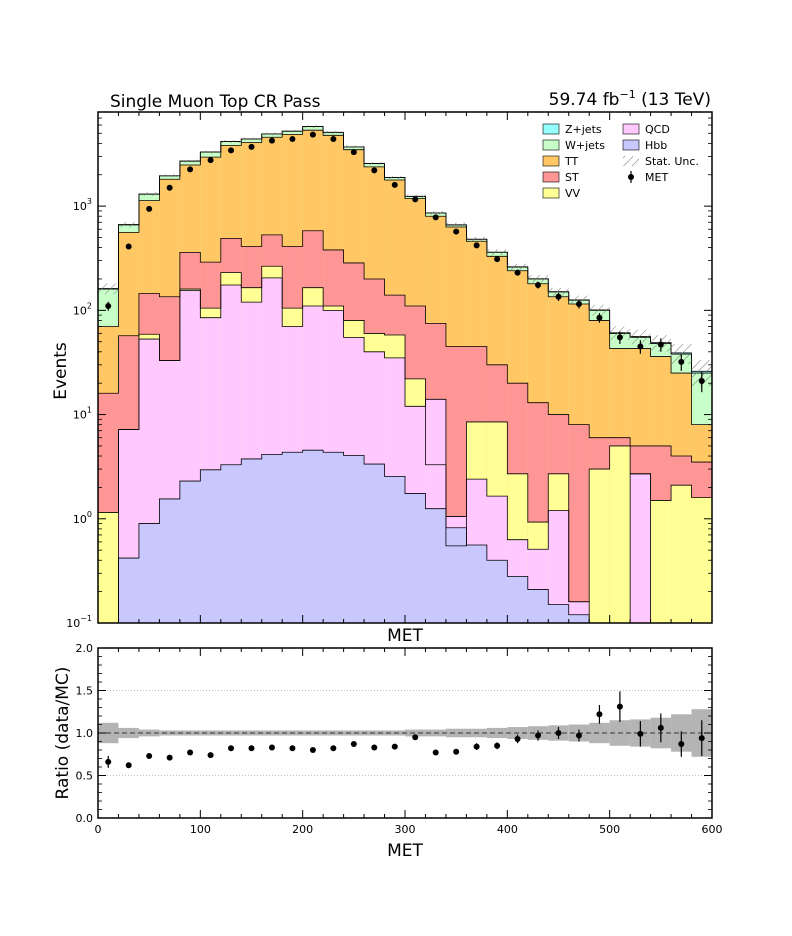 The height and width of the screenshot is (936, 792). Describe the element at coordinates (551, 193) in the screenshot. I see `legend-swatch-vv` at that location.